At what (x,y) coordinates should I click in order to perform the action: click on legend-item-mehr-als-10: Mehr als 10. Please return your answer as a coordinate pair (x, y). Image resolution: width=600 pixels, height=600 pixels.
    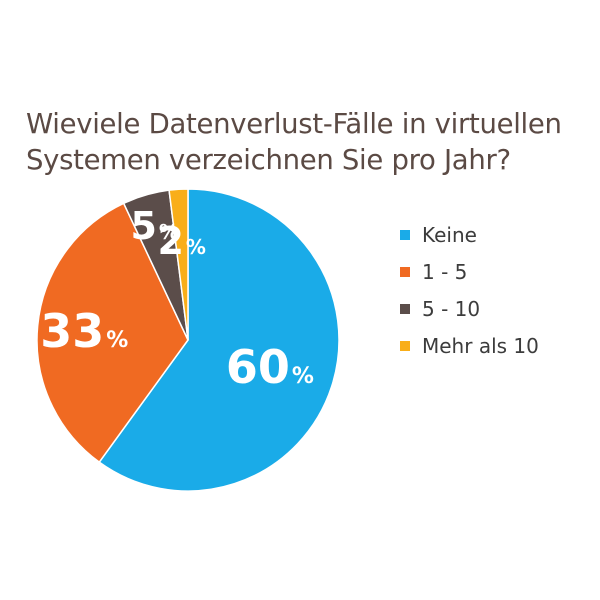
    Looking at the image, I should click on (469, 346).